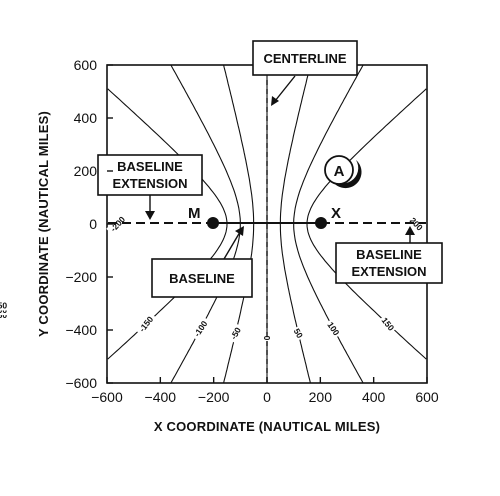  Describe the element at coordinates (410, 230) in the screenshot. I see `baseline-extension-right-arrow-icon` at that location.